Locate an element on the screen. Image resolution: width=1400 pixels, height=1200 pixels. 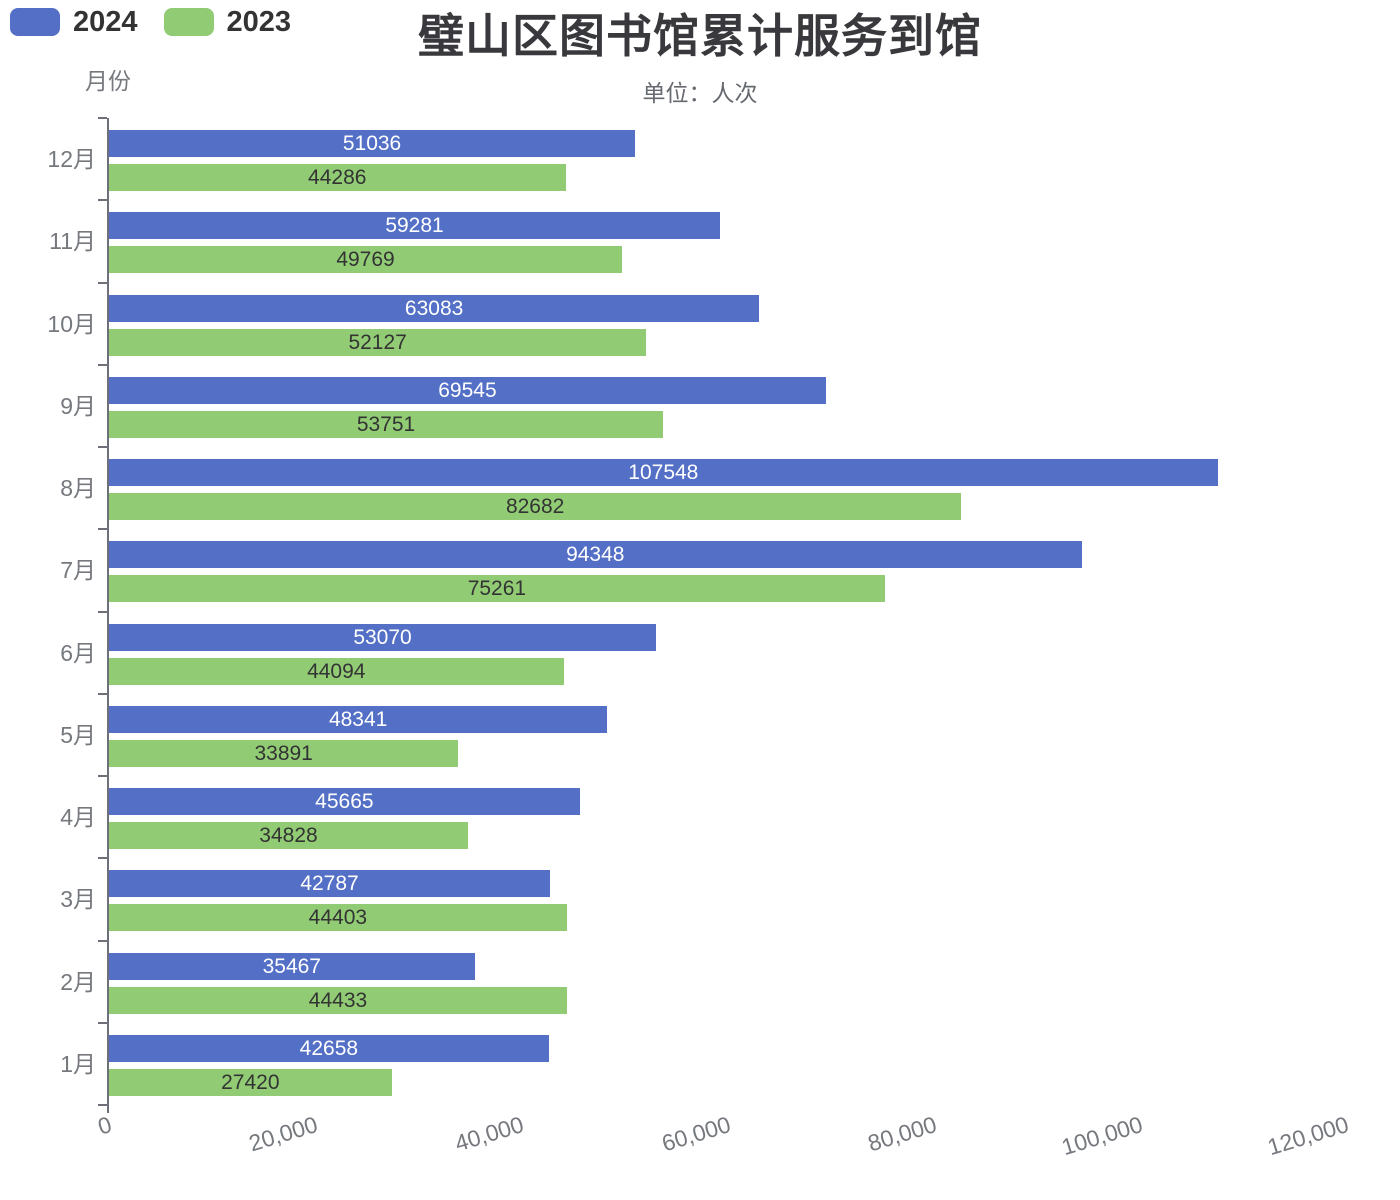
bar-2024-6月: 53070 is located at coordinates (383, 637).